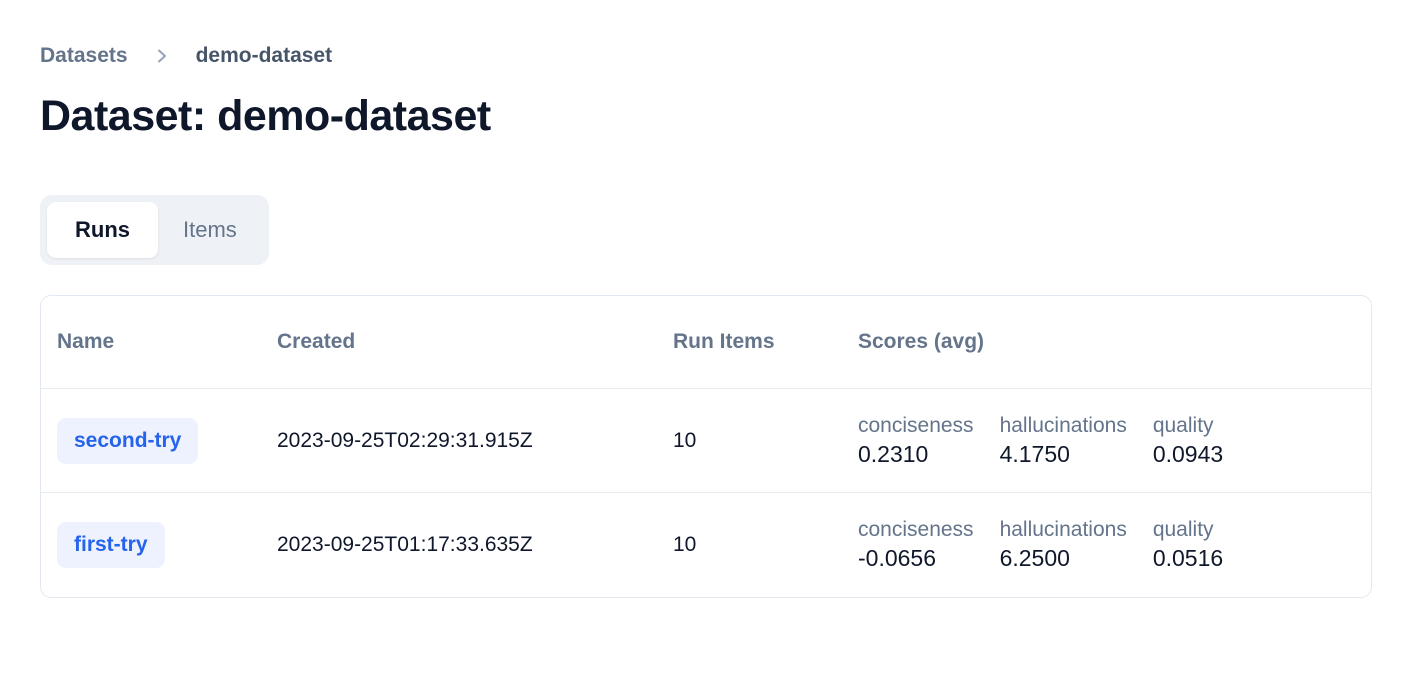 The width and height of the screenshot is (1412, 684). I want to click on run-name-cell: first-try, so click(151, 545).